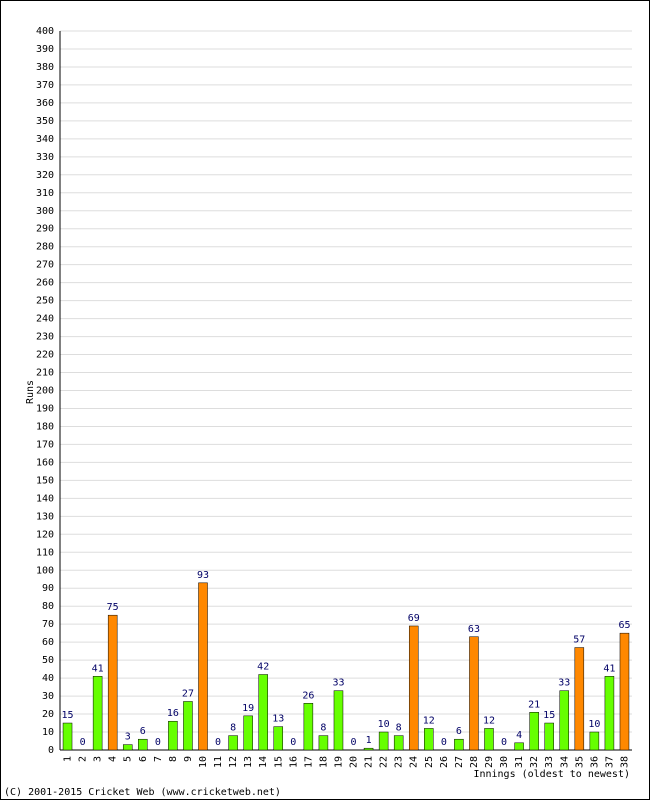 The image size is (650, 800). Describe the element at coordinates (143, 759) in the screenshot. I see `x-tick-label: 6` at that location.